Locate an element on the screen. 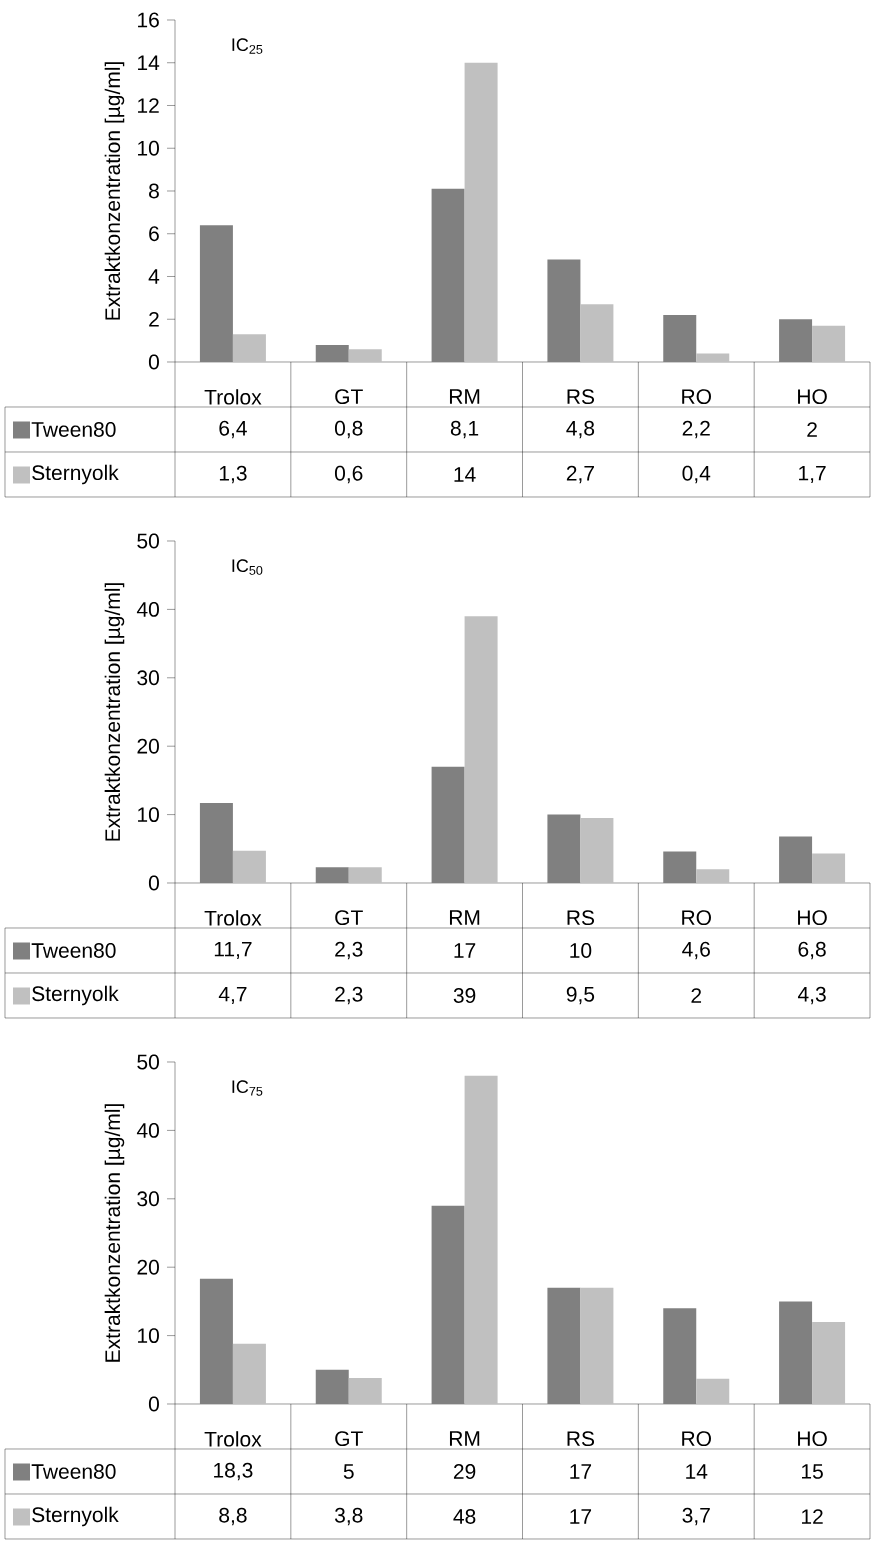 This screenshot has height=1543, width=871. text: IC$_{75}$ is located at coordinates (247, 1088).